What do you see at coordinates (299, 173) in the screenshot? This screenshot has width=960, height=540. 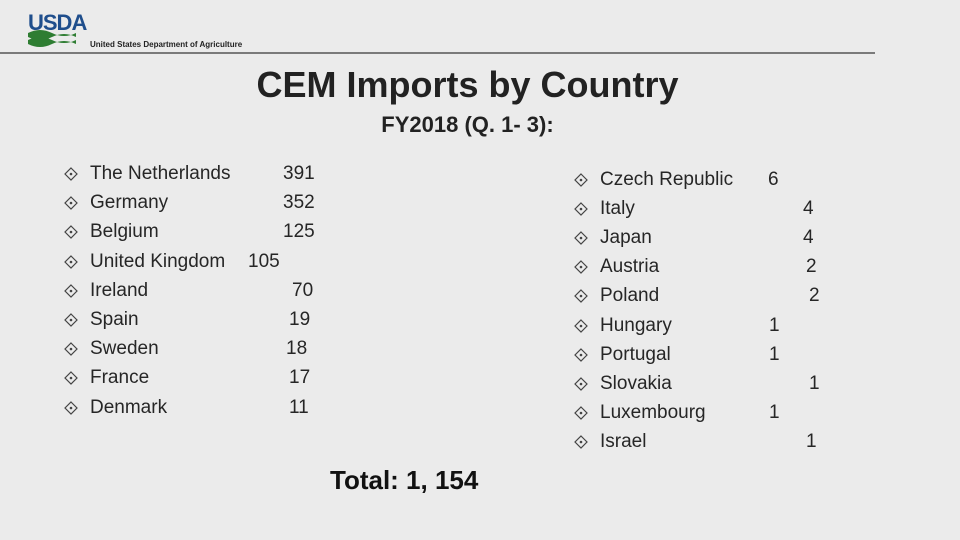 I see `import-count: 391` at bounding box center [299, 173].